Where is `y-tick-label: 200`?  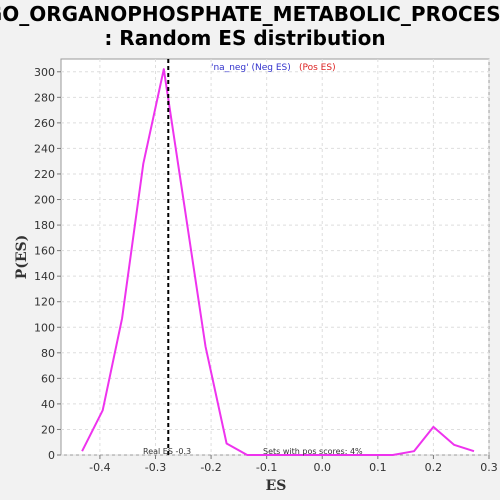
y-tick-label: 200 is located at coordinates (44, 200).